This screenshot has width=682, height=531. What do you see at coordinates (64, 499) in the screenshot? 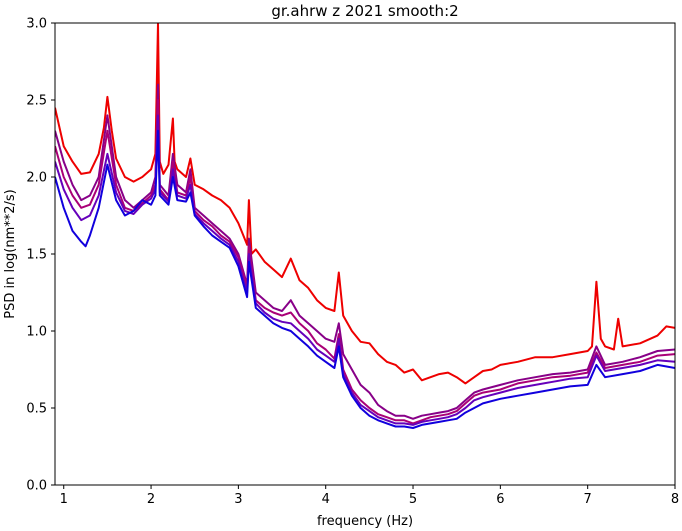
I see `x-tick-label-1: 1` at bounding box center [64, 499].